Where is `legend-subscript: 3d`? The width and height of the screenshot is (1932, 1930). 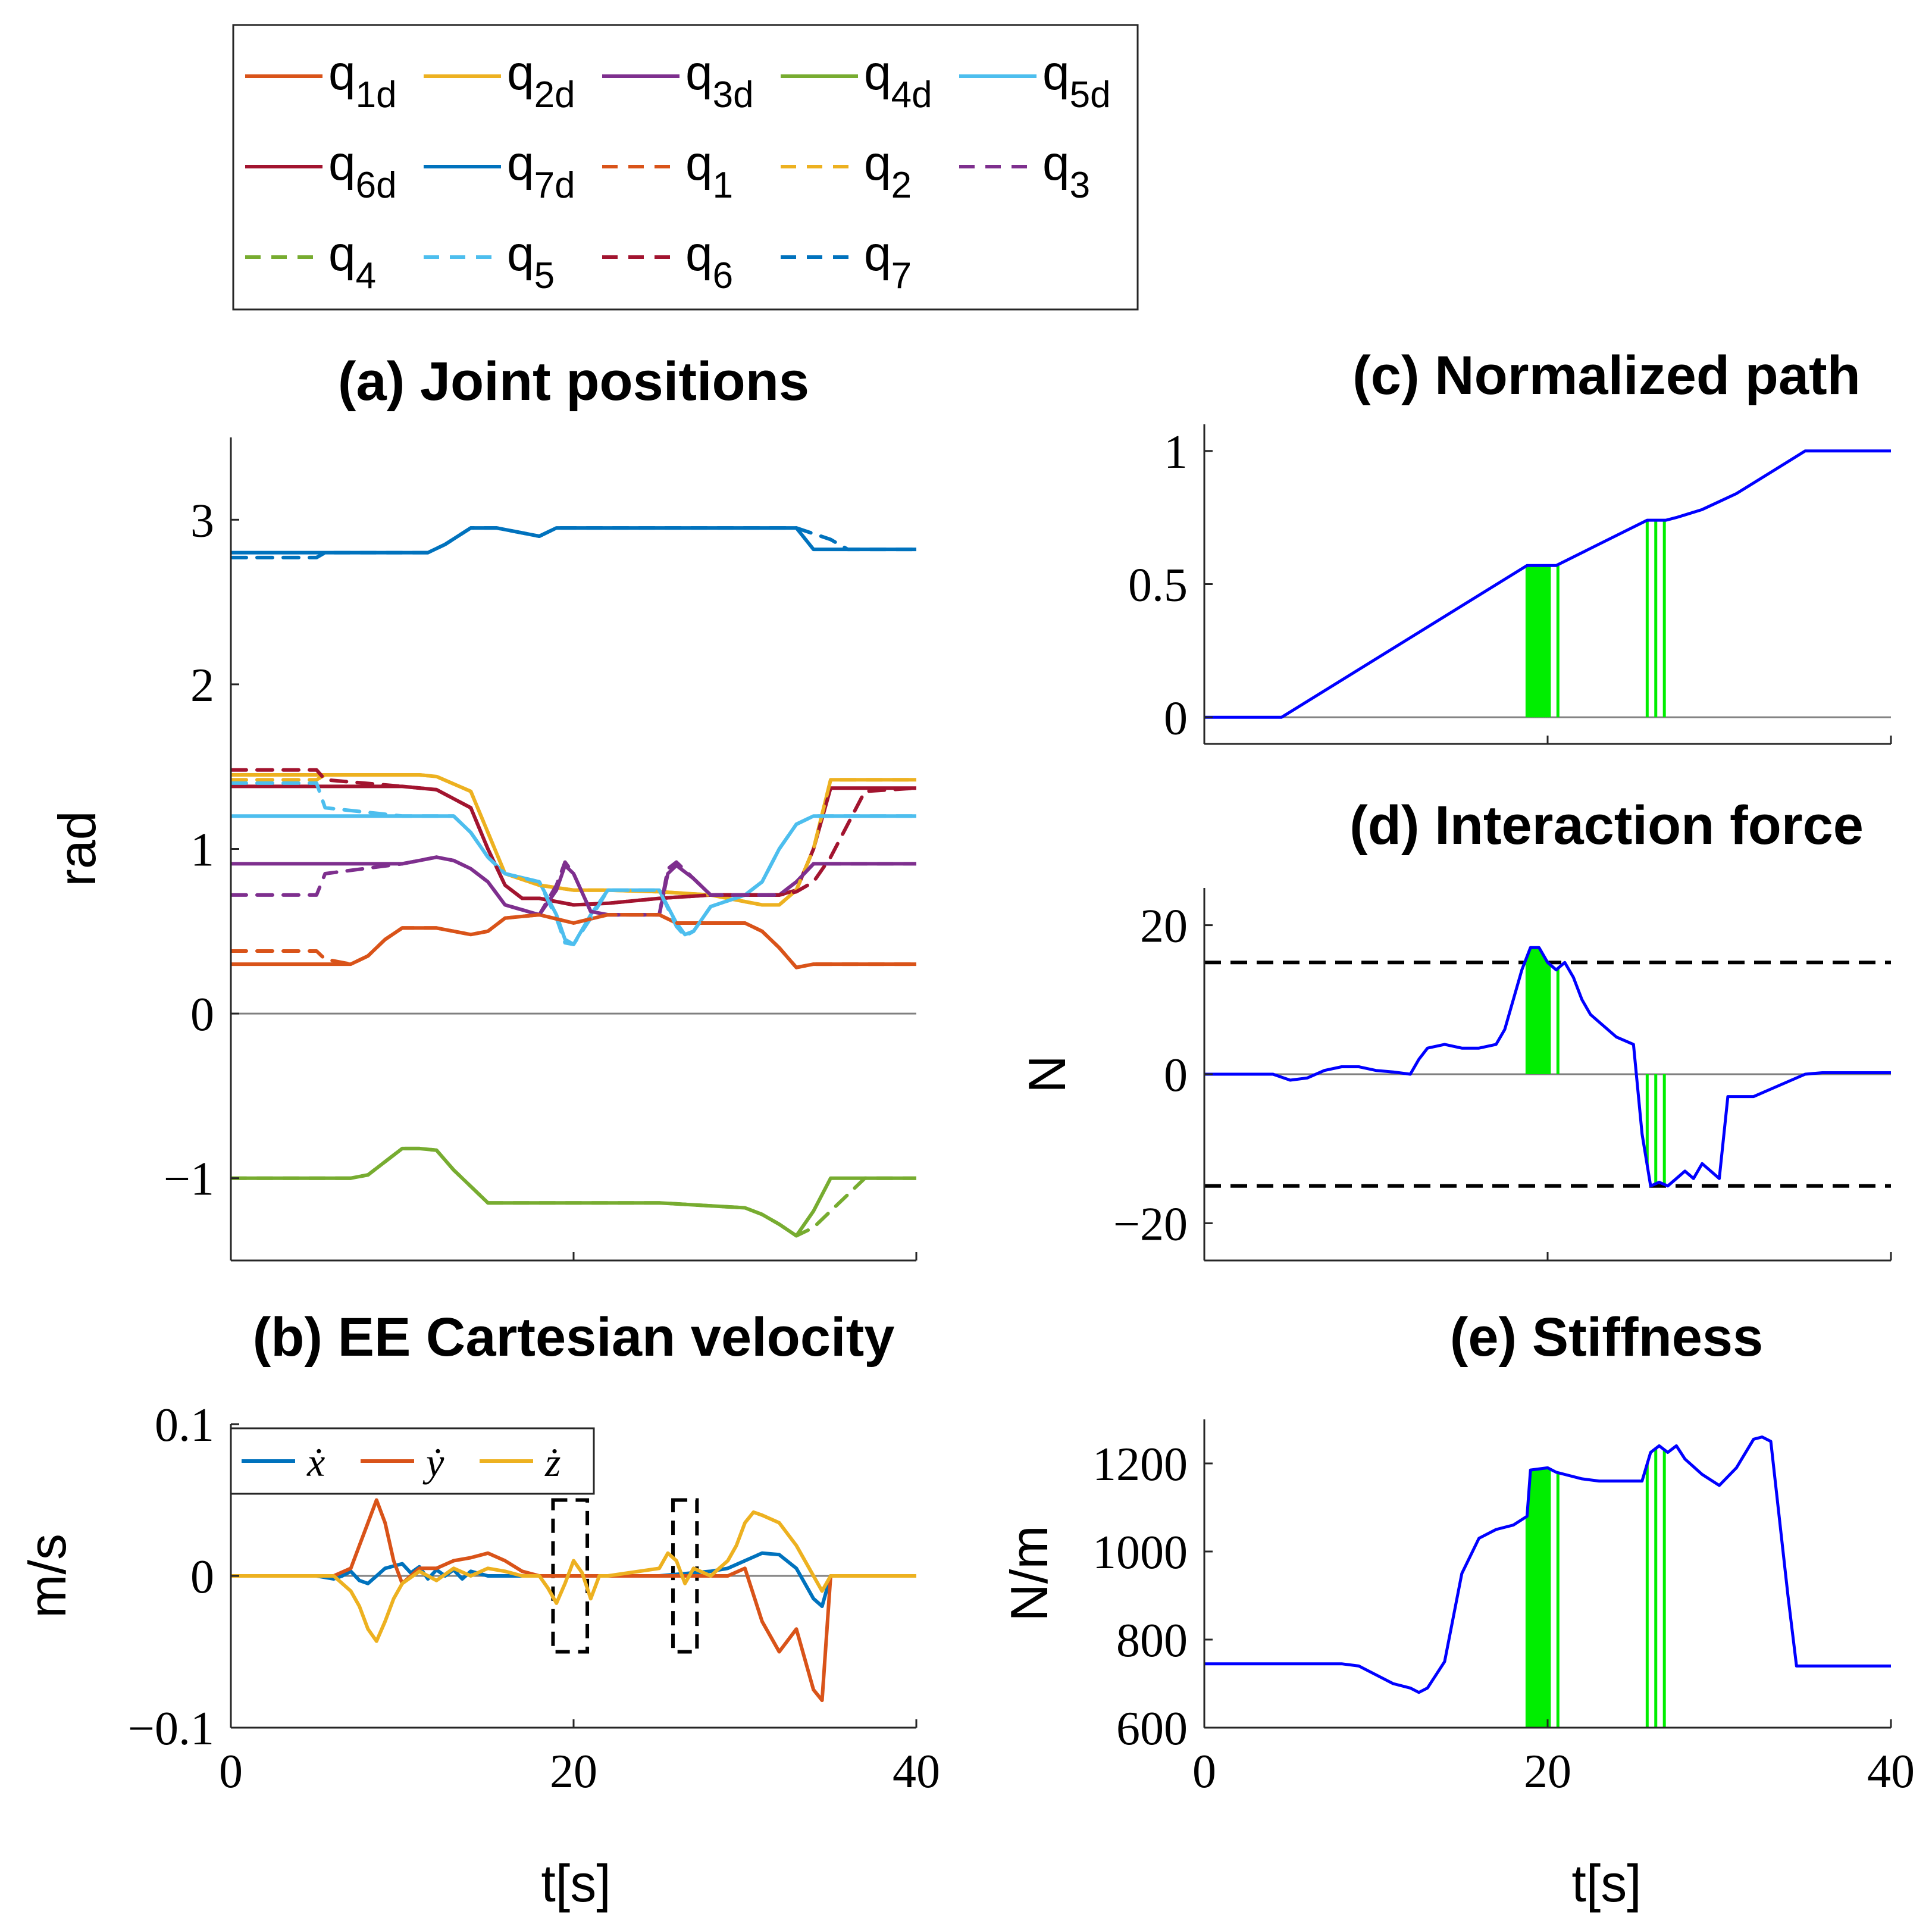 legend-subscript: 3d is located at coordinates (734, 94).